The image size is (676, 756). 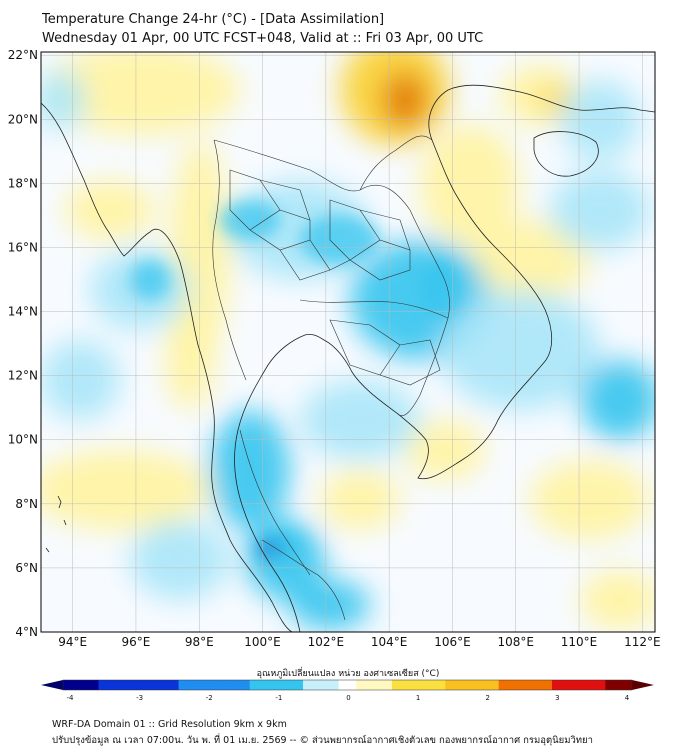 I want to click on lon-tick-label: 104°E, so click(x=389, y=642).